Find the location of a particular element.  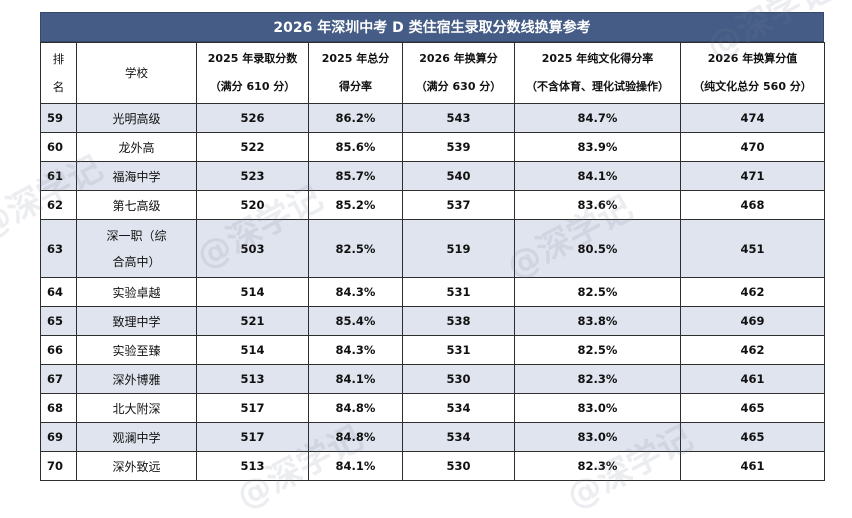

table-row: 61 福海中学 523 85.7% 540 84.1% 471 is located at coordinates (432, 176).